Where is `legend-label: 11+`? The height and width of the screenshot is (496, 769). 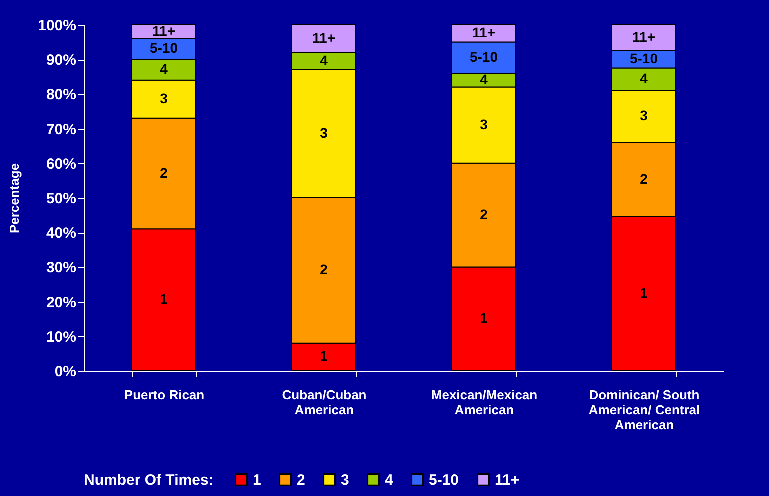
legend-label: 11+ is located at coordinates (507, 480).